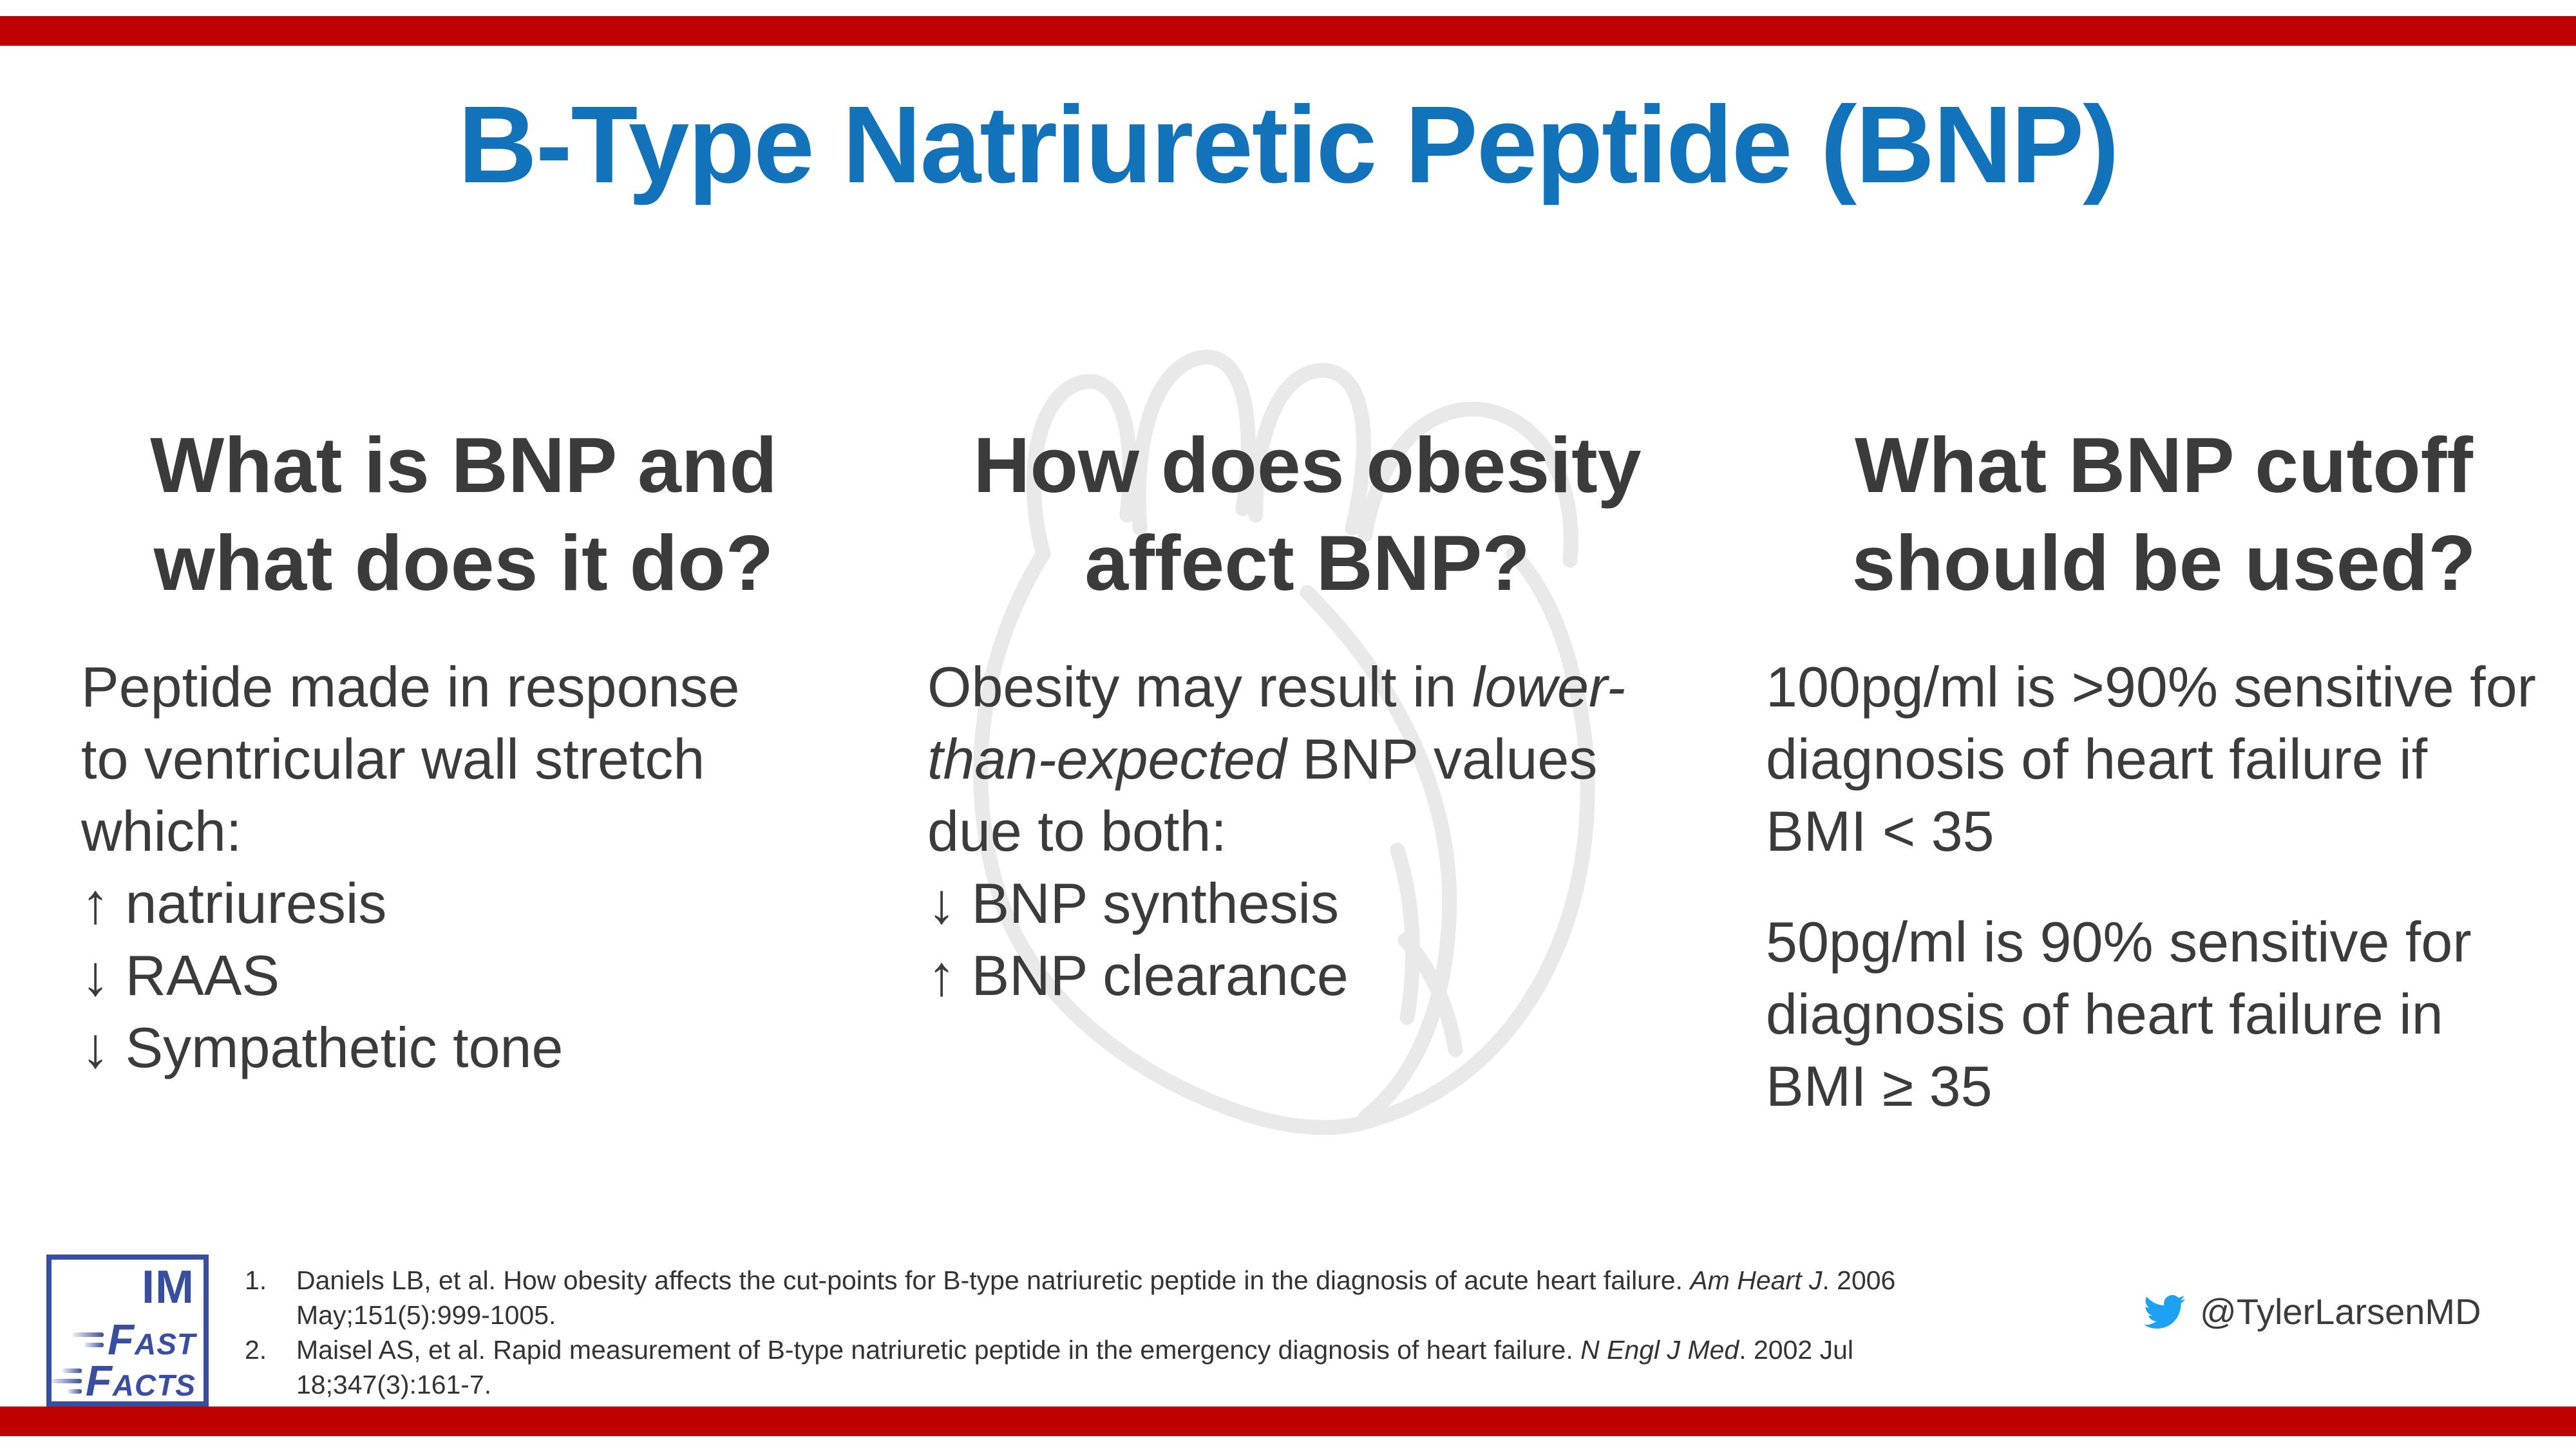  What do you see at coordinates (2340, 1311) in the screenshot?
I see `twitter-handle: @TylerLarsenMD` at bounding box center [2340, 1311].